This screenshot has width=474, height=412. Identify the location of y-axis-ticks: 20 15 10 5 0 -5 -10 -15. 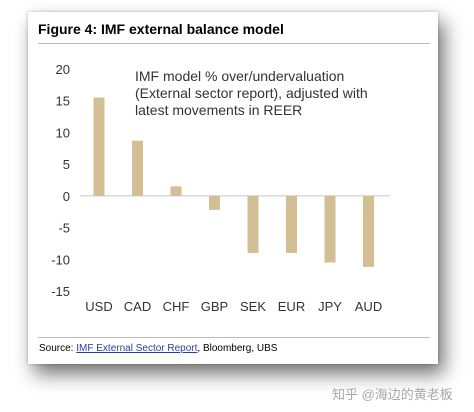
(60, 180).